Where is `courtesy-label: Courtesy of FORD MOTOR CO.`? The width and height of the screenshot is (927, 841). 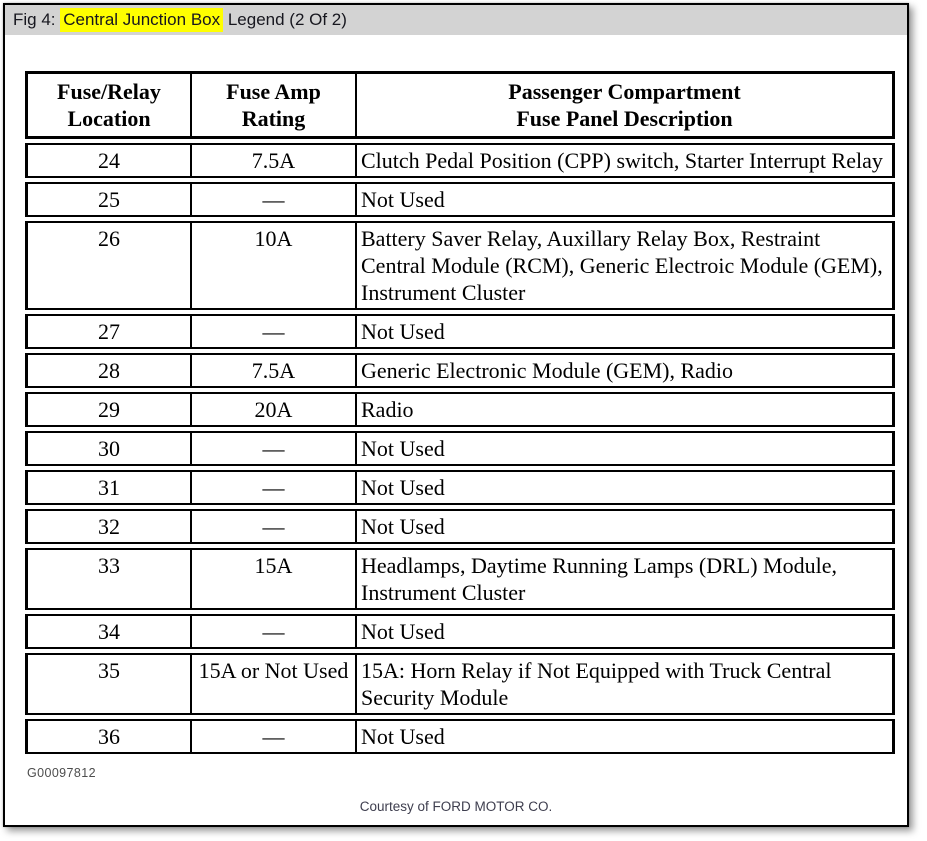 courtesy-label: Courtesy of FORD MOTOR CO. is located at coordinates (456, 806).